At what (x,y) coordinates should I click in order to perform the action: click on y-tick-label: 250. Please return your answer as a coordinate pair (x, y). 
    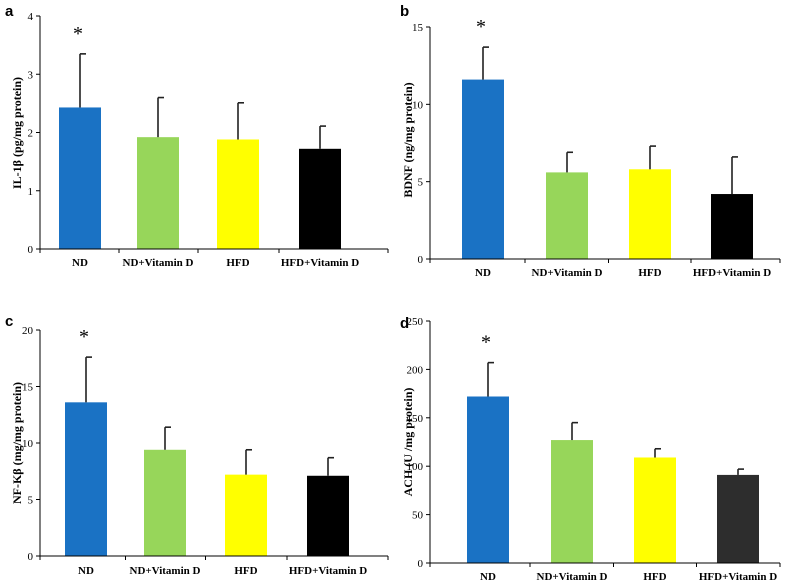
    Looking at the image, I should click on (415, 322).